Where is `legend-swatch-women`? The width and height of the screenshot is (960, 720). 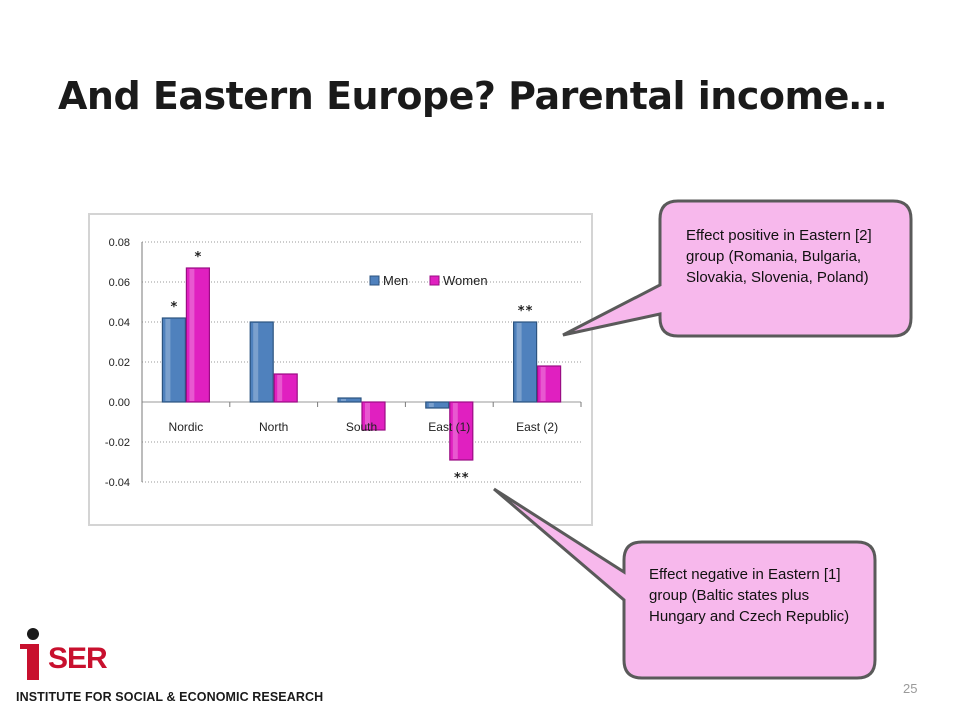
legend-swatch-women is located at coordinates (434, 280).